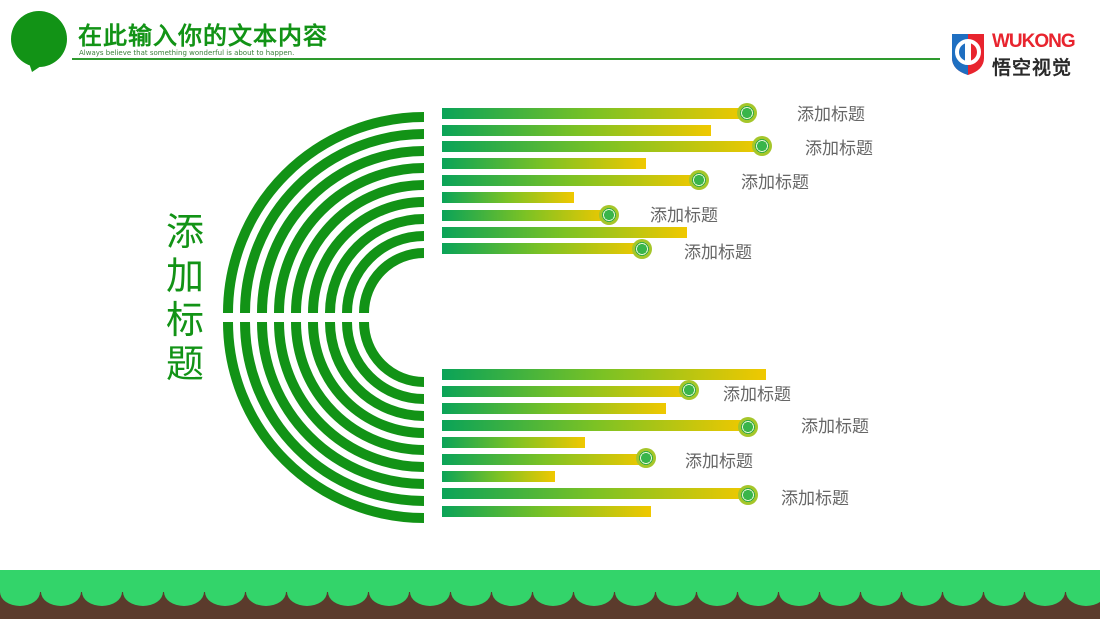 This screenshot has width=1100, height=619. Describe the element at coordinates (184, 320) in the screenshot. I see `center-title-char: 标` at that location.